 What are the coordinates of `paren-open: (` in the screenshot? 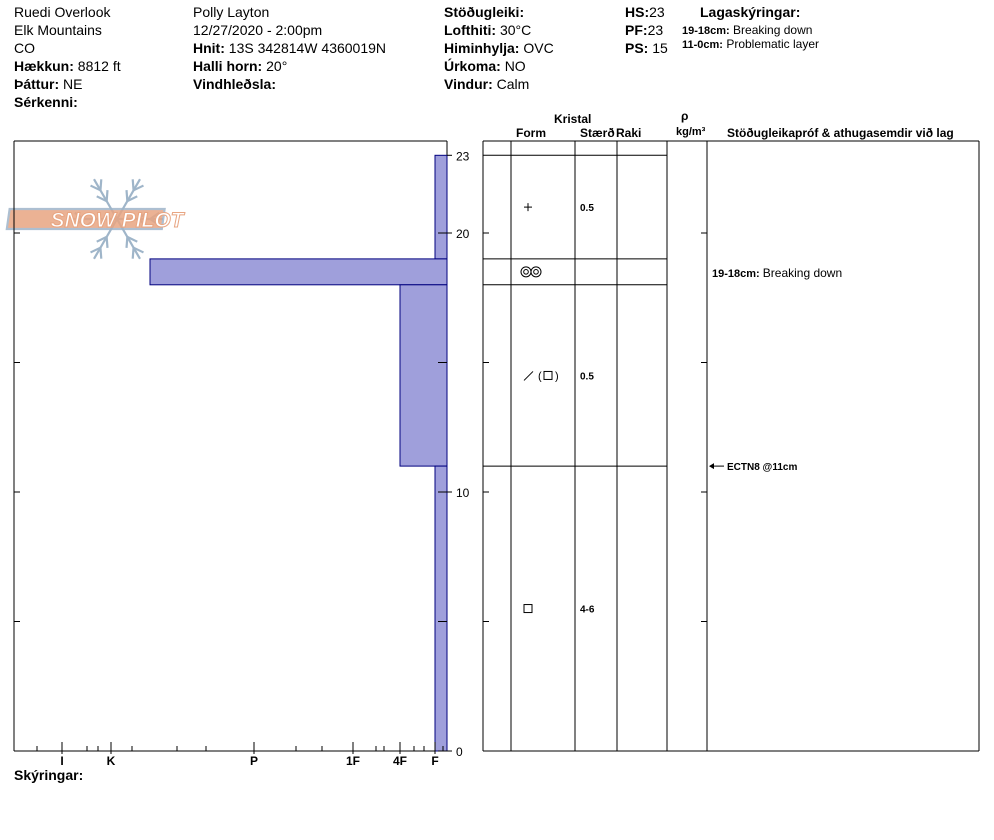 It's located at (540, 376).